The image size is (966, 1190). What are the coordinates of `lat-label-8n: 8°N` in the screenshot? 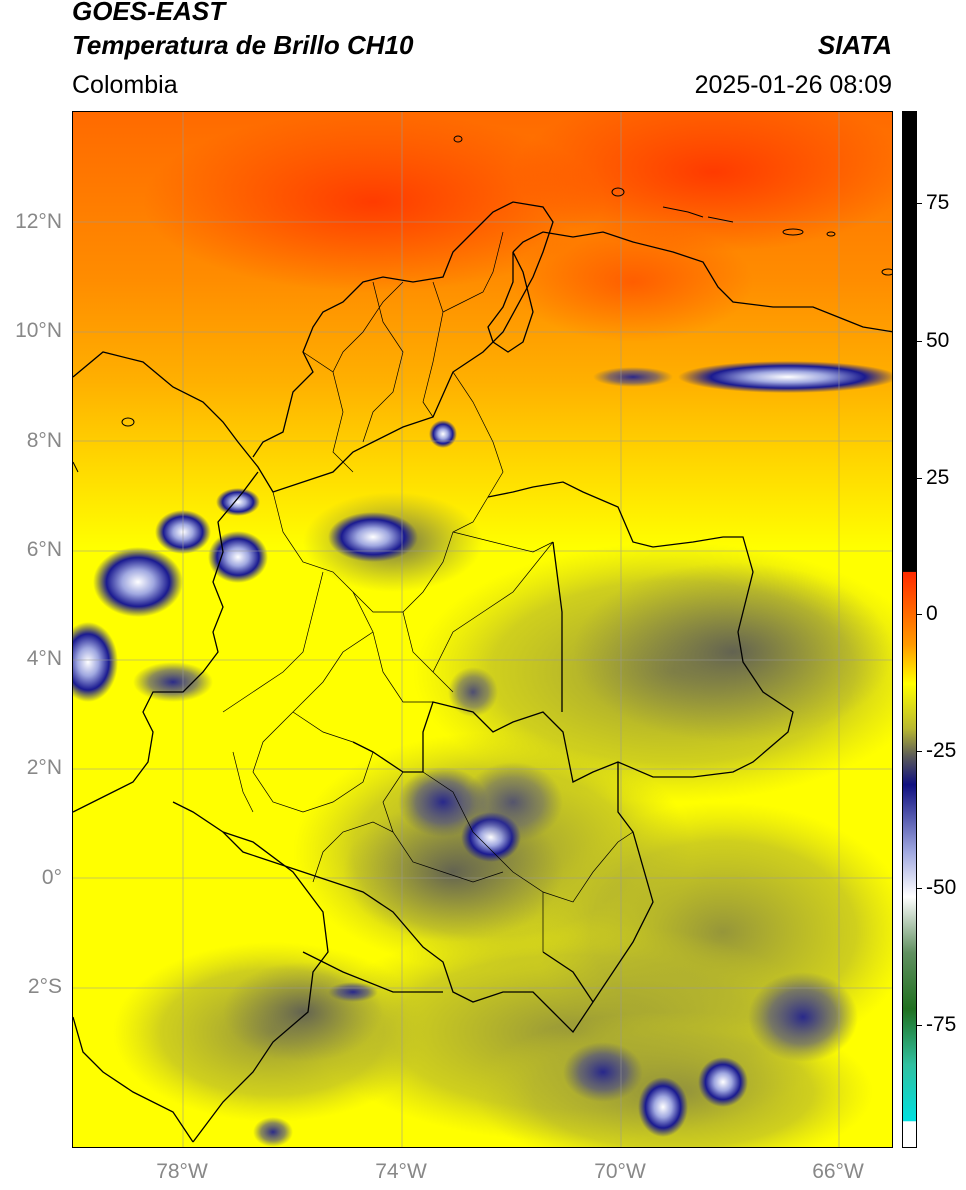 It's located at (44, 440).